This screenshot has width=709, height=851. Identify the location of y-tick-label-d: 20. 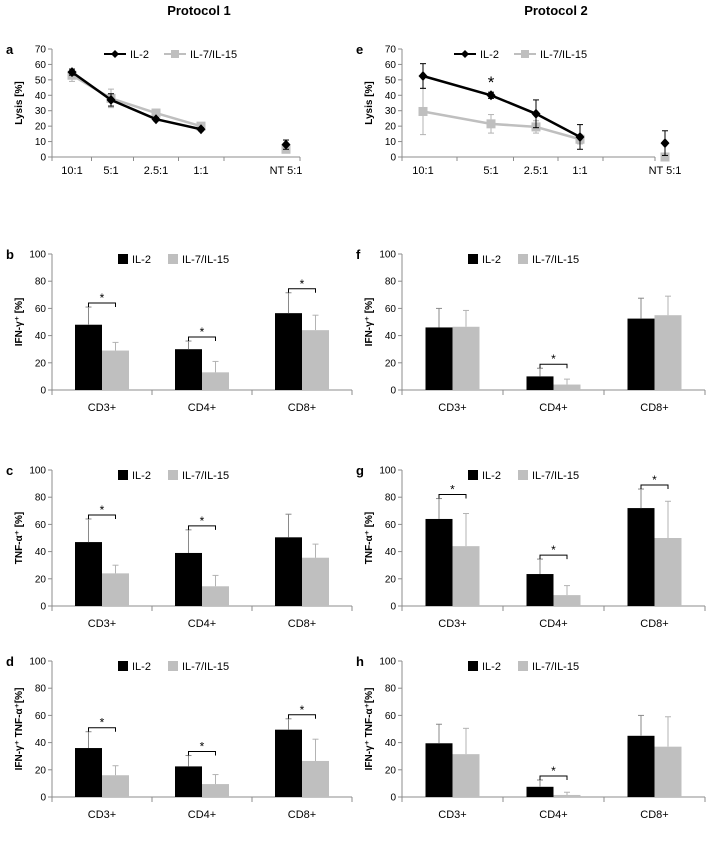
(41, 770).